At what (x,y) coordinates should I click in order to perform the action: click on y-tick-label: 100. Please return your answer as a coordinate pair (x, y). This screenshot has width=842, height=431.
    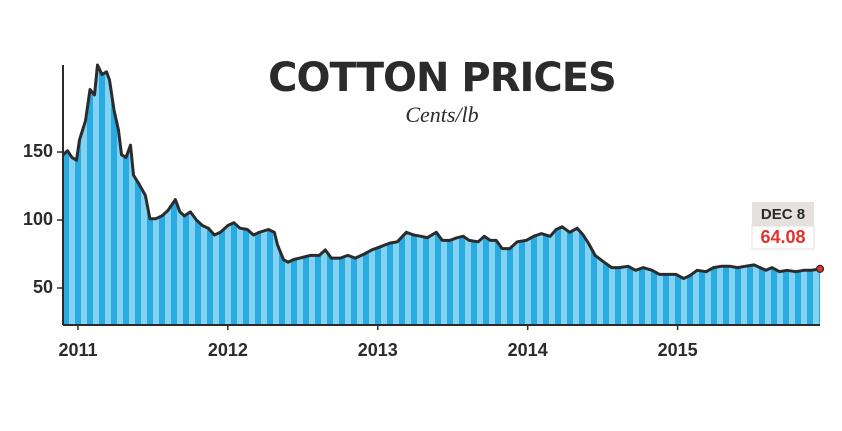
    Looking at the image, I should click on (38, 219).